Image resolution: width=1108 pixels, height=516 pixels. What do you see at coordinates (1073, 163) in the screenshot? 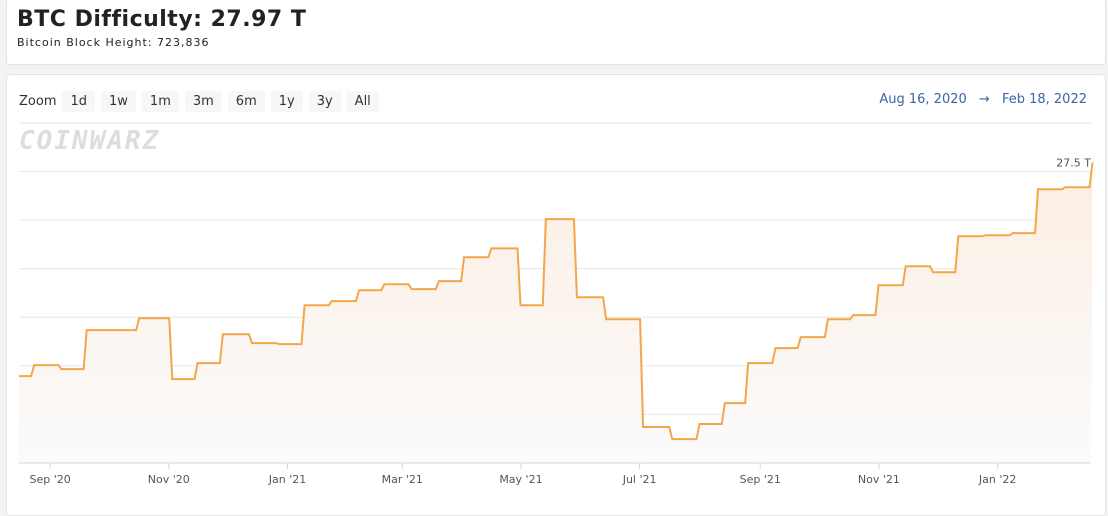
I see `y-tick-label: 27.5 T` at bounding box center [1073, 163].